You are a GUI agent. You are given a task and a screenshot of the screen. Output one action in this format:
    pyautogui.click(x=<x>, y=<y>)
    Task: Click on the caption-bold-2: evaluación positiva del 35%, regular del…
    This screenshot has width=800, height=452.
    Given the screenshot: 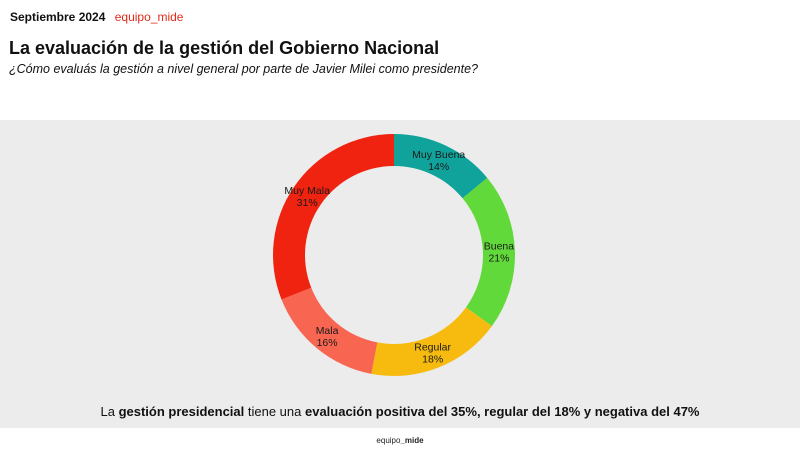 What is the action you would take?
    pyautogui.click(x=502, y=411)
    